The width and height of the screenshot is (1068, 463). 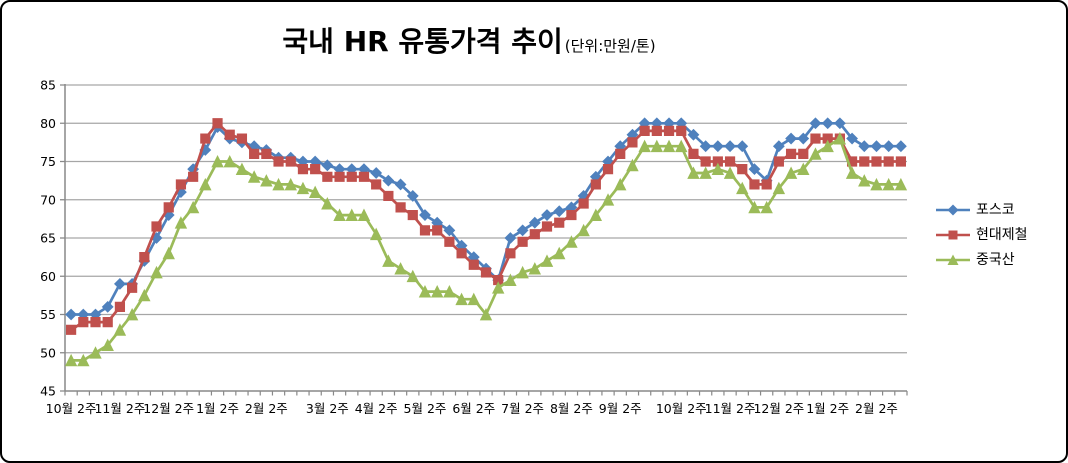 I want to click on legend-label-posco: 포스코, so click(x=995, y=210).